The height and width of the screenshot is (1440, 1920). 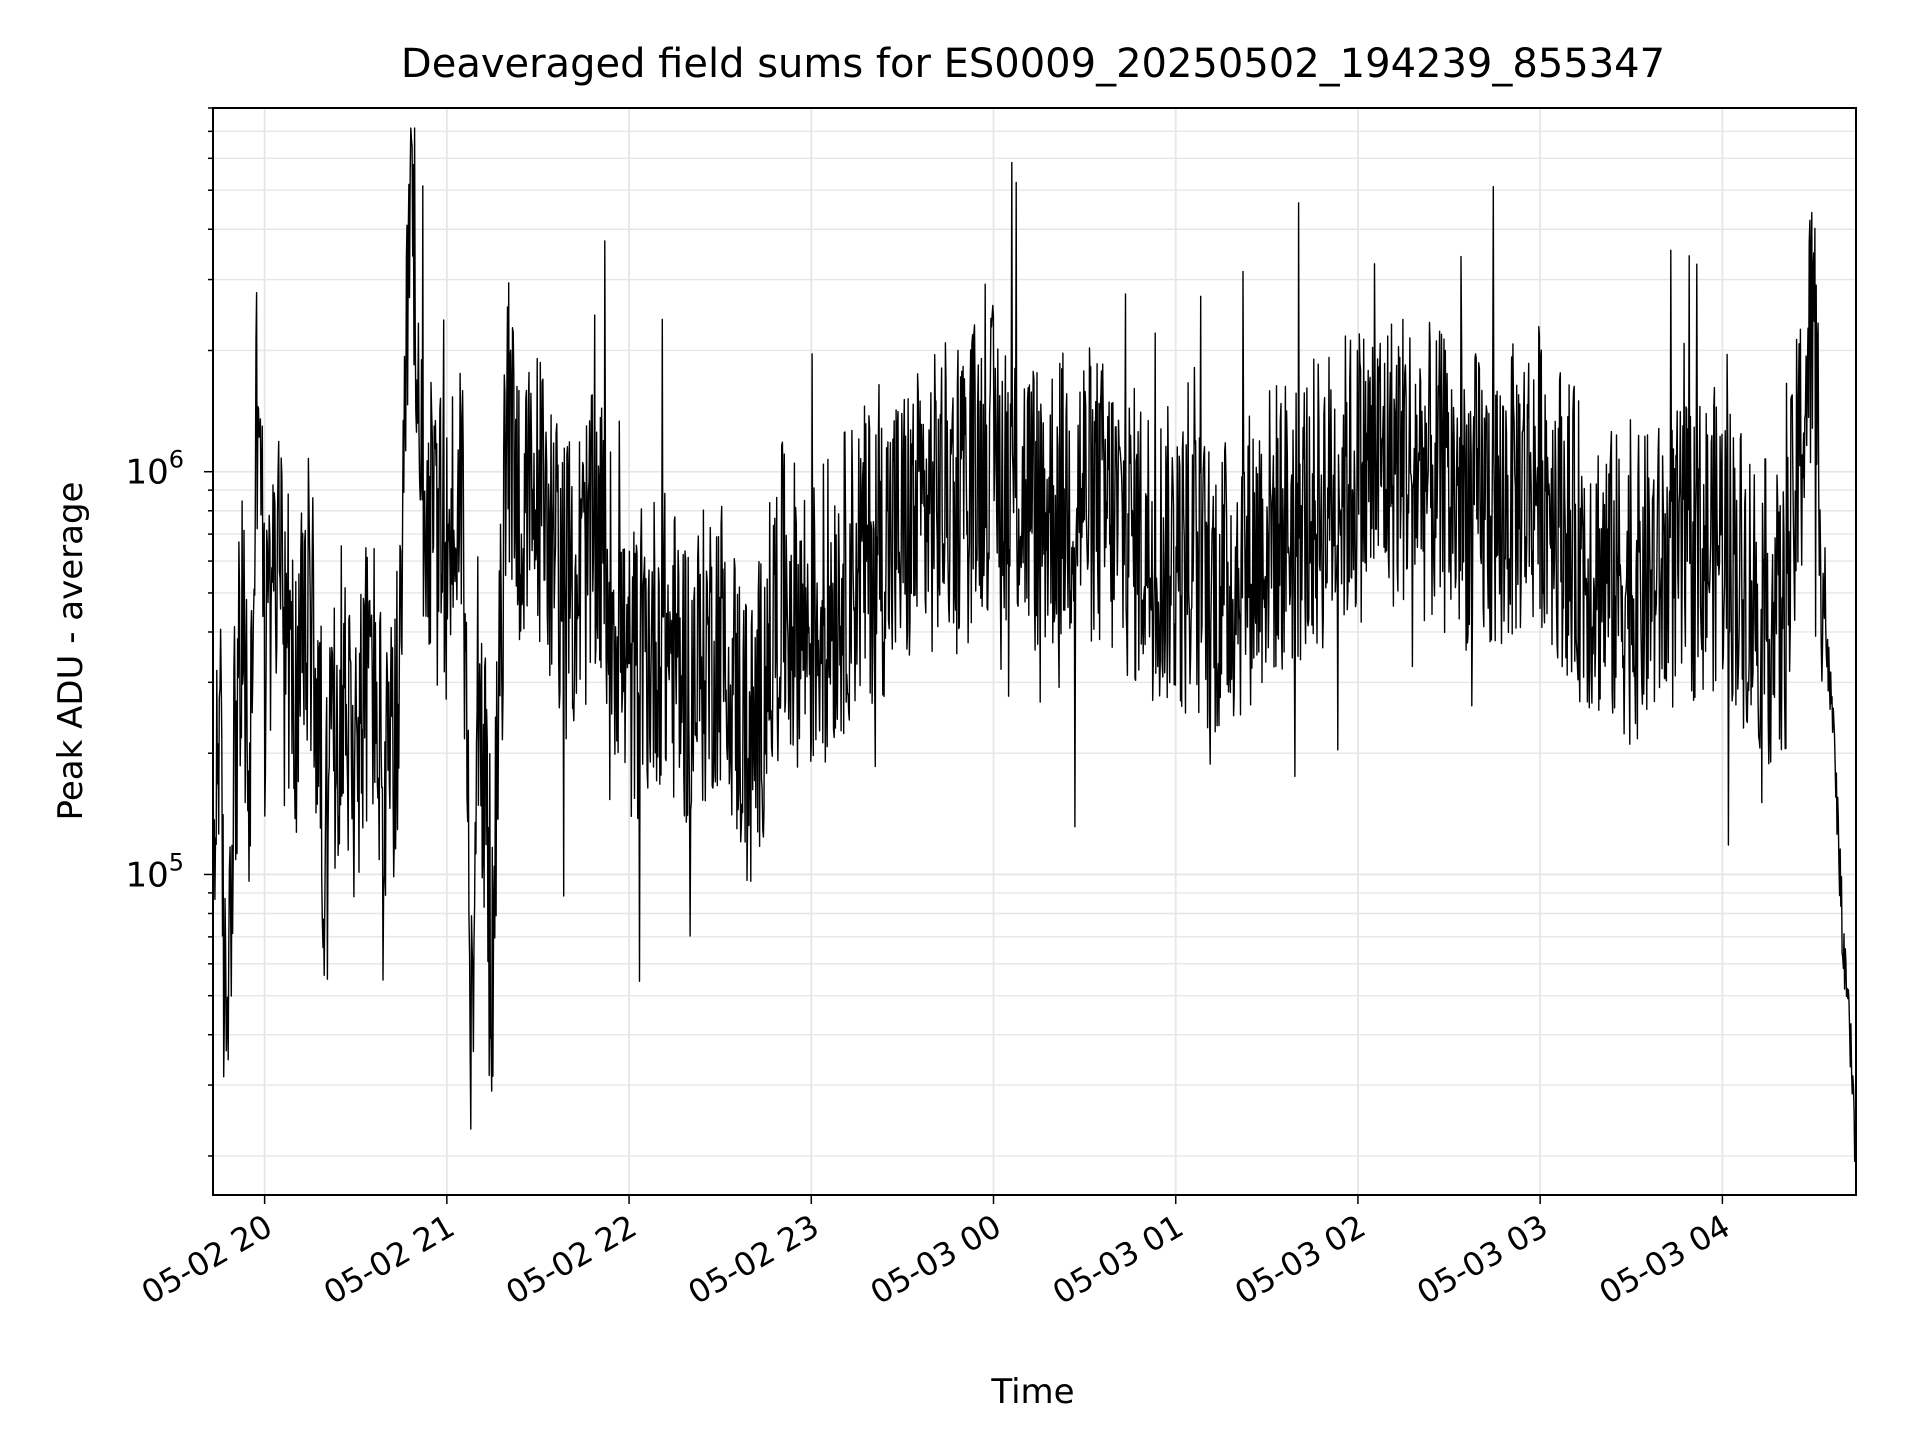 What do you see at coordinates (1032, 1392) in the screenshot?
I see `x-axis-label: Time` at bounding box center [1032, 1392].